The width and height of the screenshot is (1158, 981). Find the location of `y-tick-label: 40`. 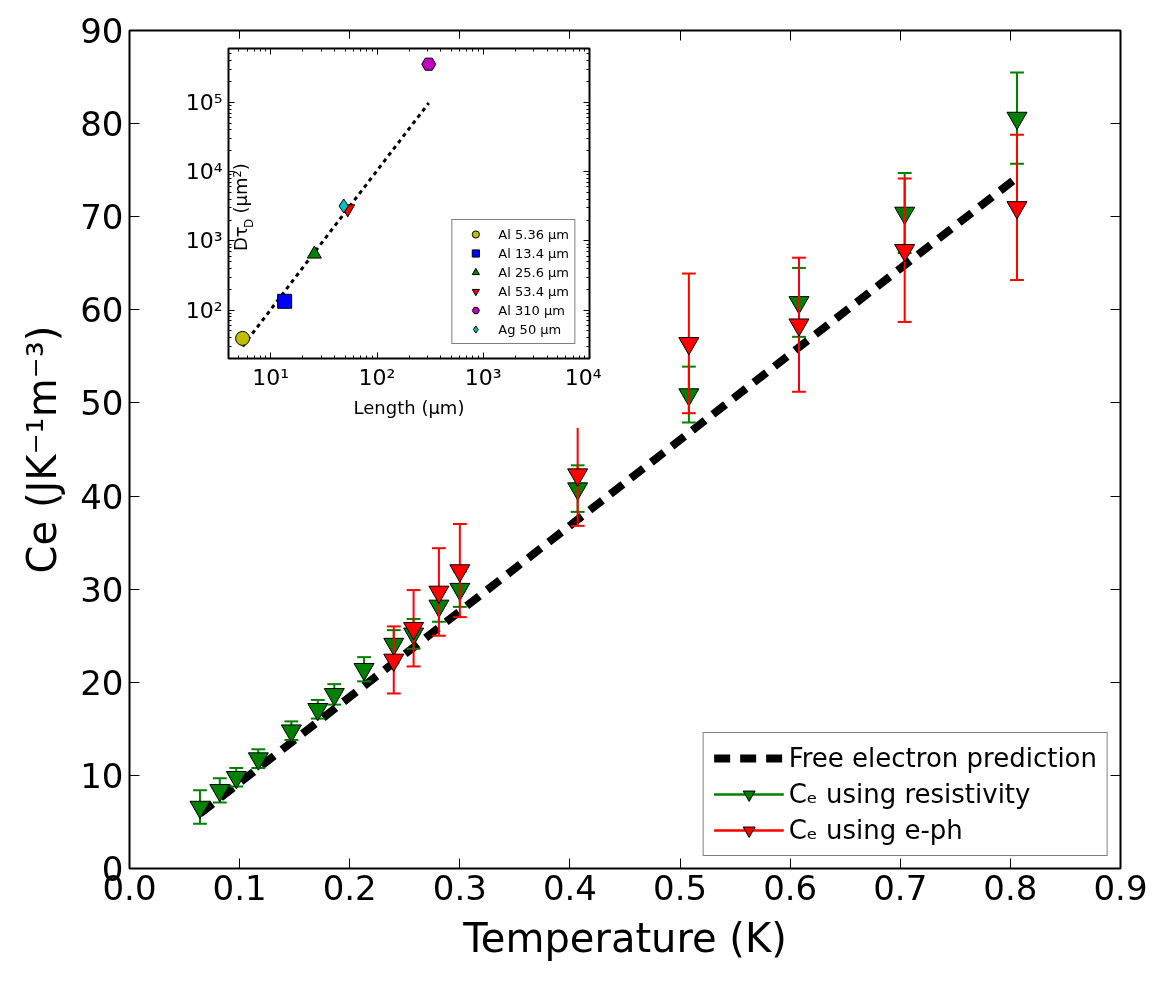

y-tick-label: 40 is located at coordinates (102, 496).